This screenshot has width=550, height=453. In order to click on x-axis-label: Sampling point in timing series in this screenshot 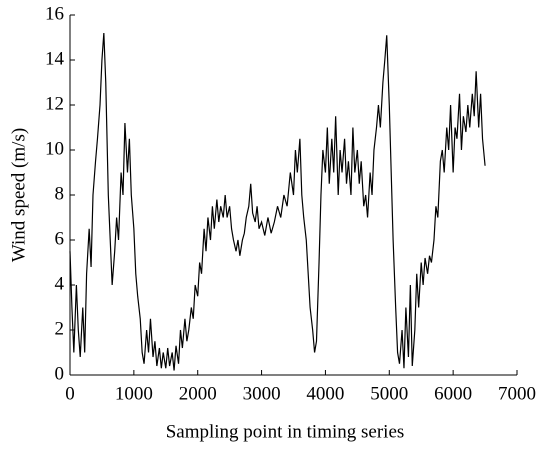, I will do `click(285, 431)`.